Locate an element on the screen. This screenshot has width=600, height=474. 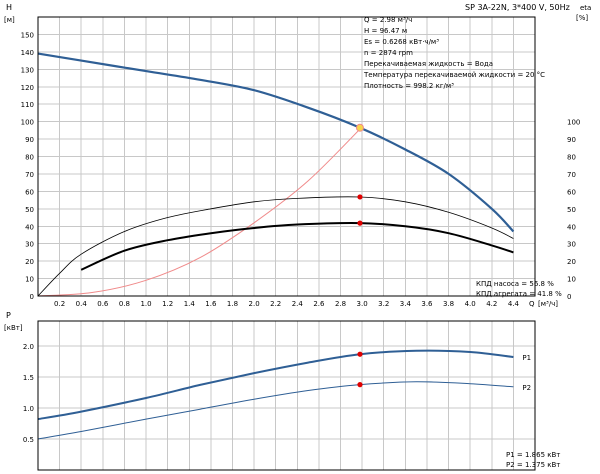
duty-point-unit-eff is located at coordinates (360, 223).